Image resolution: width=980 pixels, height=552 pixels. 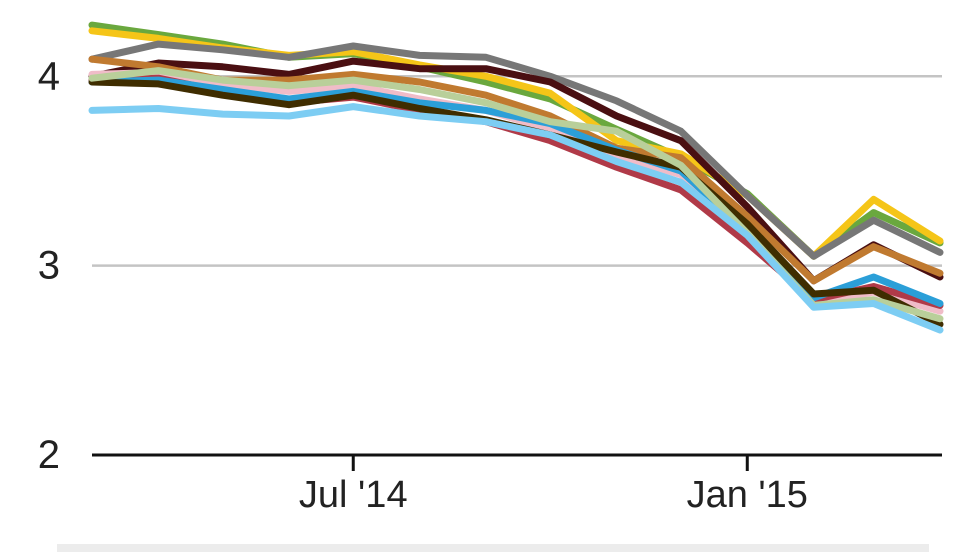 What do you see at coordinates (49, 455) in the screenshot?
I see `y-tick-label: 2` at bounding box center [49, 455].